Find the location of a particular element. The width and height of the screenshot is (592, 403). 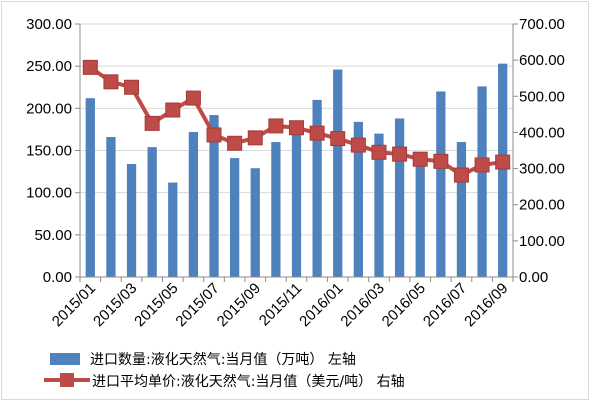

right-tick-label: 100.00 is located at coordinates (542, 241).